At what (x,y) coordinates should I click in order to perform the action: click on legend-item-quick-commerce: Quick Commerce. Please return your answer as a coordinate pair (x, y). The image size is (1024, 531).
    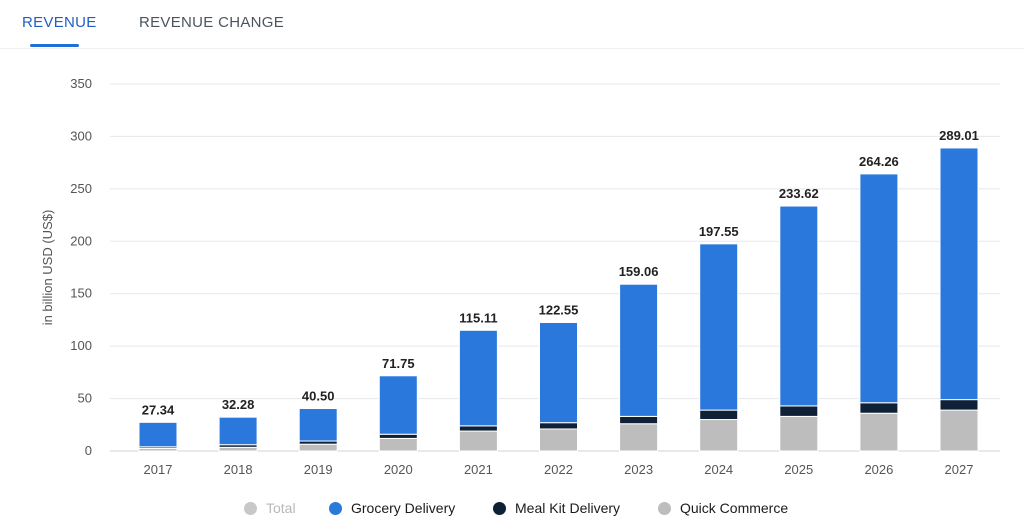
    Looking at the image, I should click on (723, 508).